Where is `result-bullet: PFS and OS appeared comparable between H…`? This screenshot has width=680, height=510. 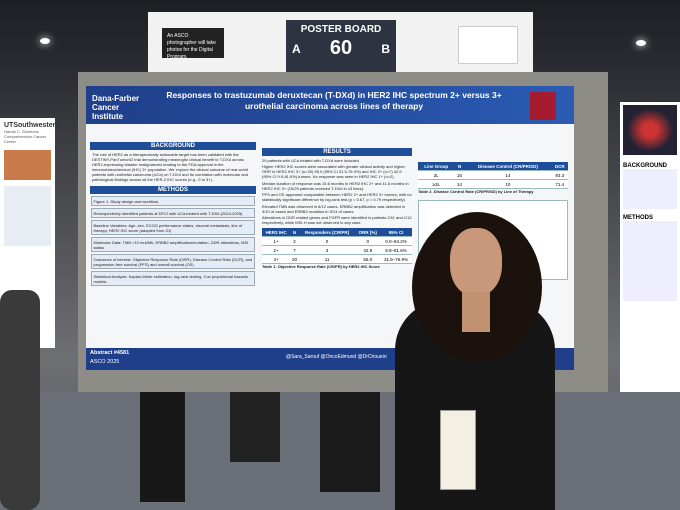
result-bullet: PFS and OS appeared comparable between H… is located at coordinates (337, 197).